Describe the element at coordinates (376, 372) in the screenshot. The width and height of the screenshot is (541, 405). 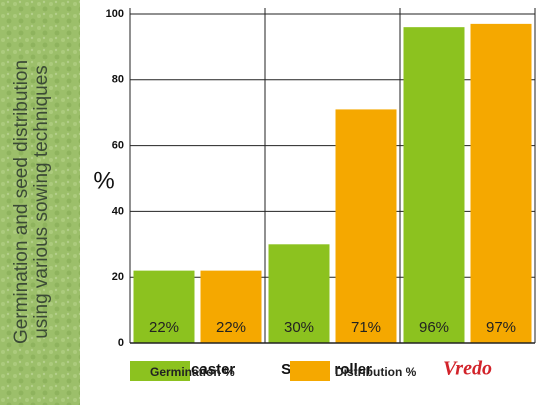
I see `legend-label: Distribution %` at that location.